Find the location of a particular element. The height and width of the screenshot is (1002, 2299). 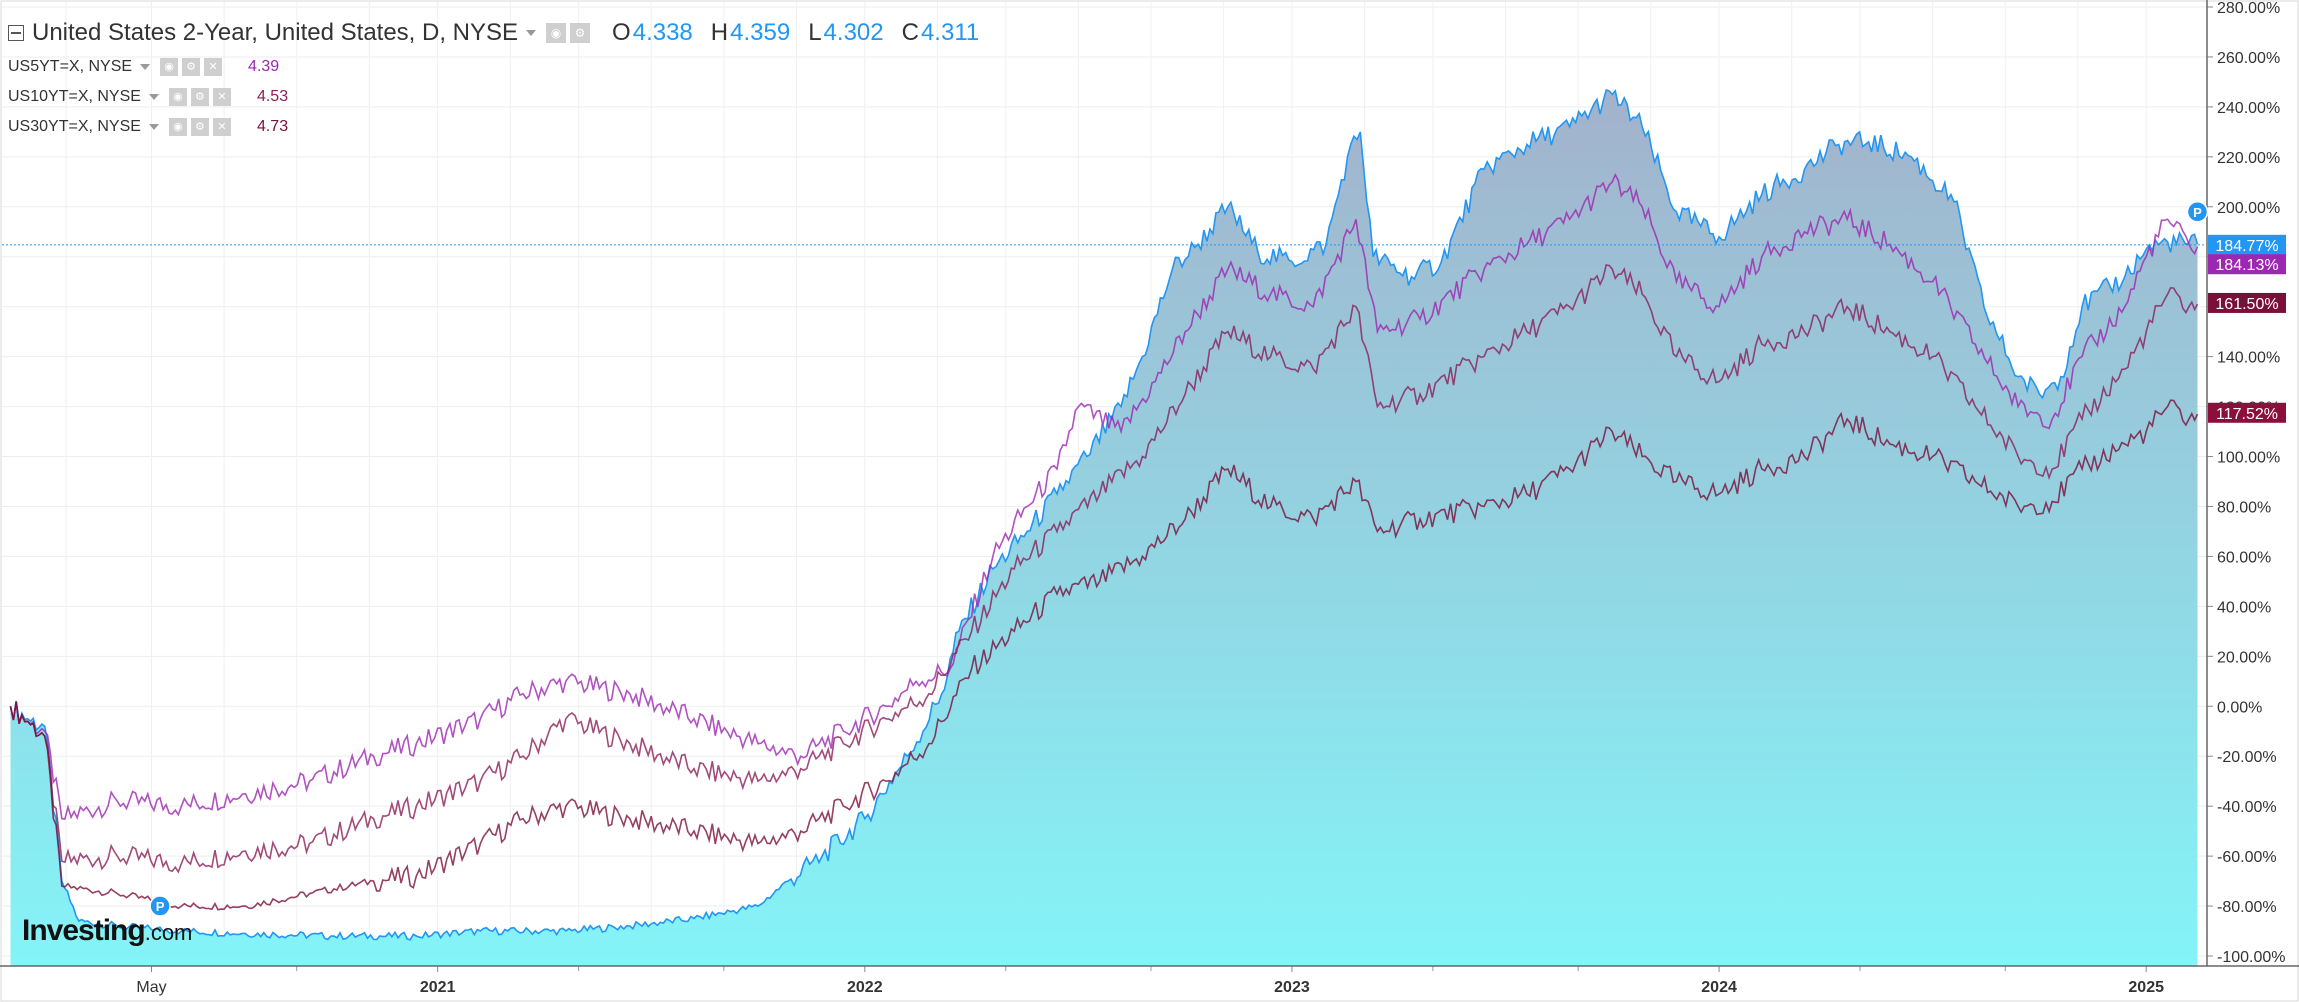

x-tick-label: 2025 is located at coordinates (2146, 987).